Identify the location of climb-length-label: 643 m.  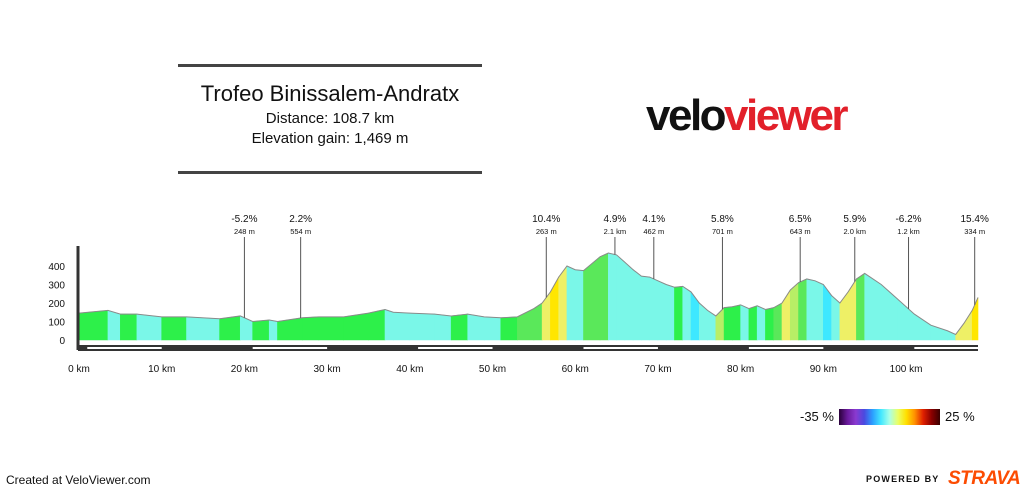
(800, 231).